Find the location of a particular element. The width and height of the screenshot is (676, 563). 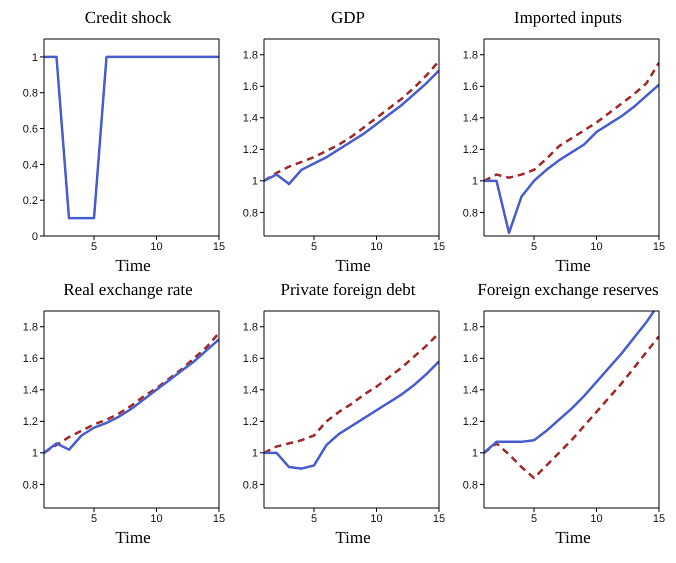

y-tick-label: 0.6 is located at coordinates (30, 129).